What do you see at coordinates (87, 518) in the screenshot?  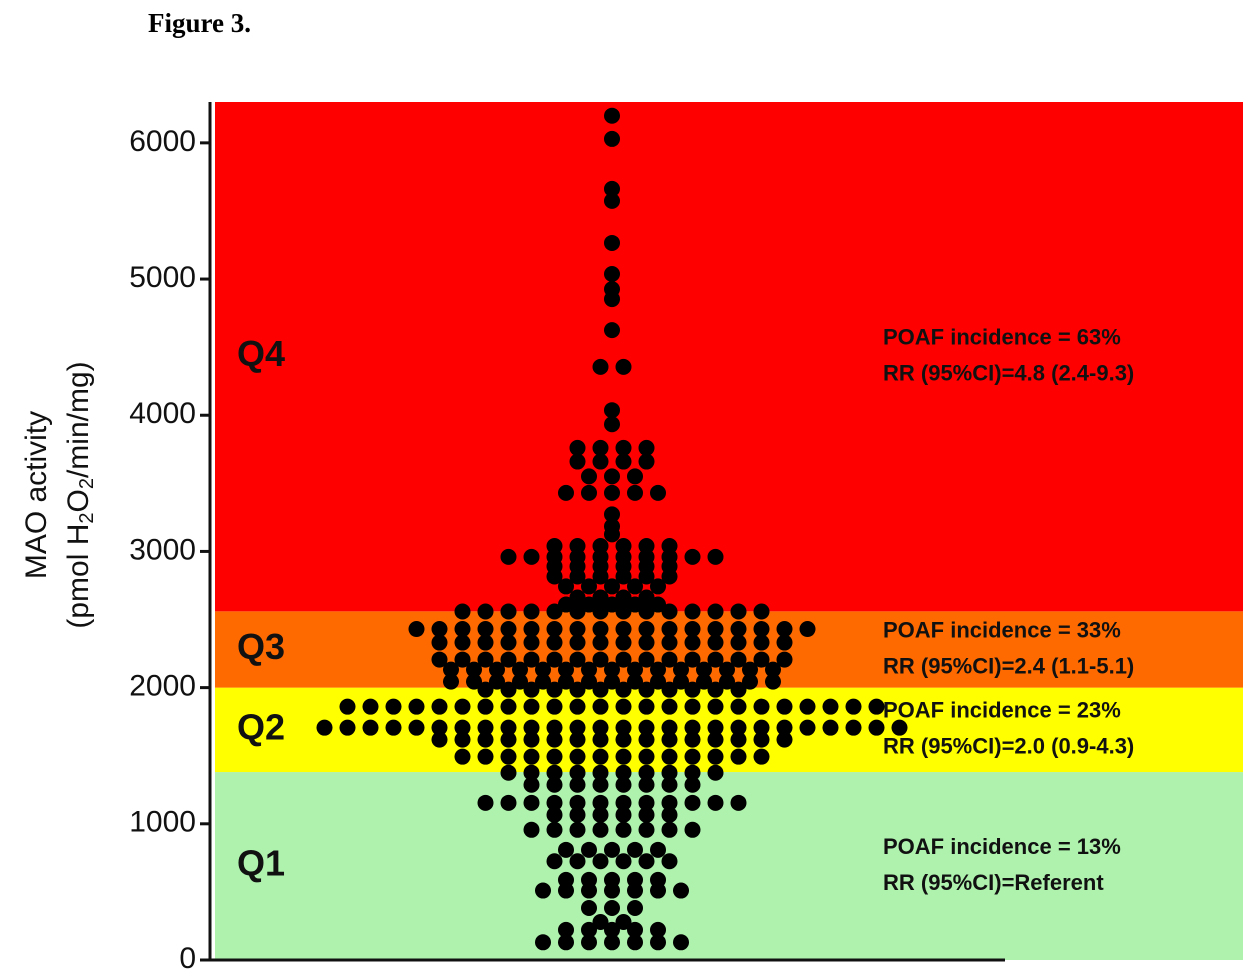 I see `y-axis-label-sub: 2` at bounding box center [87, 518].